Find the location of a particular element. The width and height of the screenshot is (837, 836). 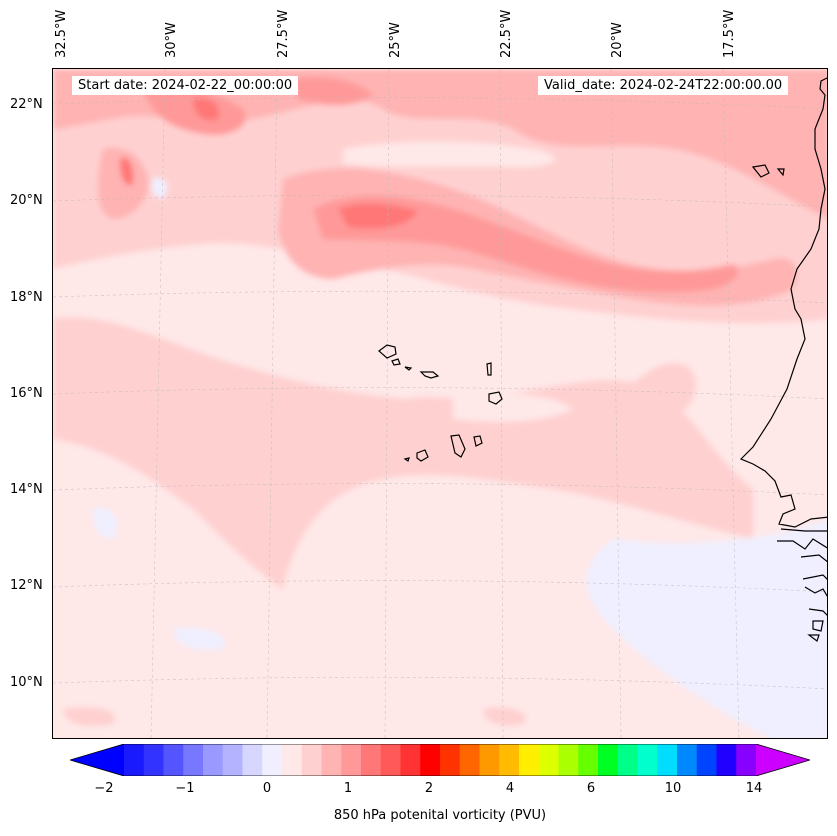

lon-label-17-5w: 17.5°W is located at coordinates (729, 33).